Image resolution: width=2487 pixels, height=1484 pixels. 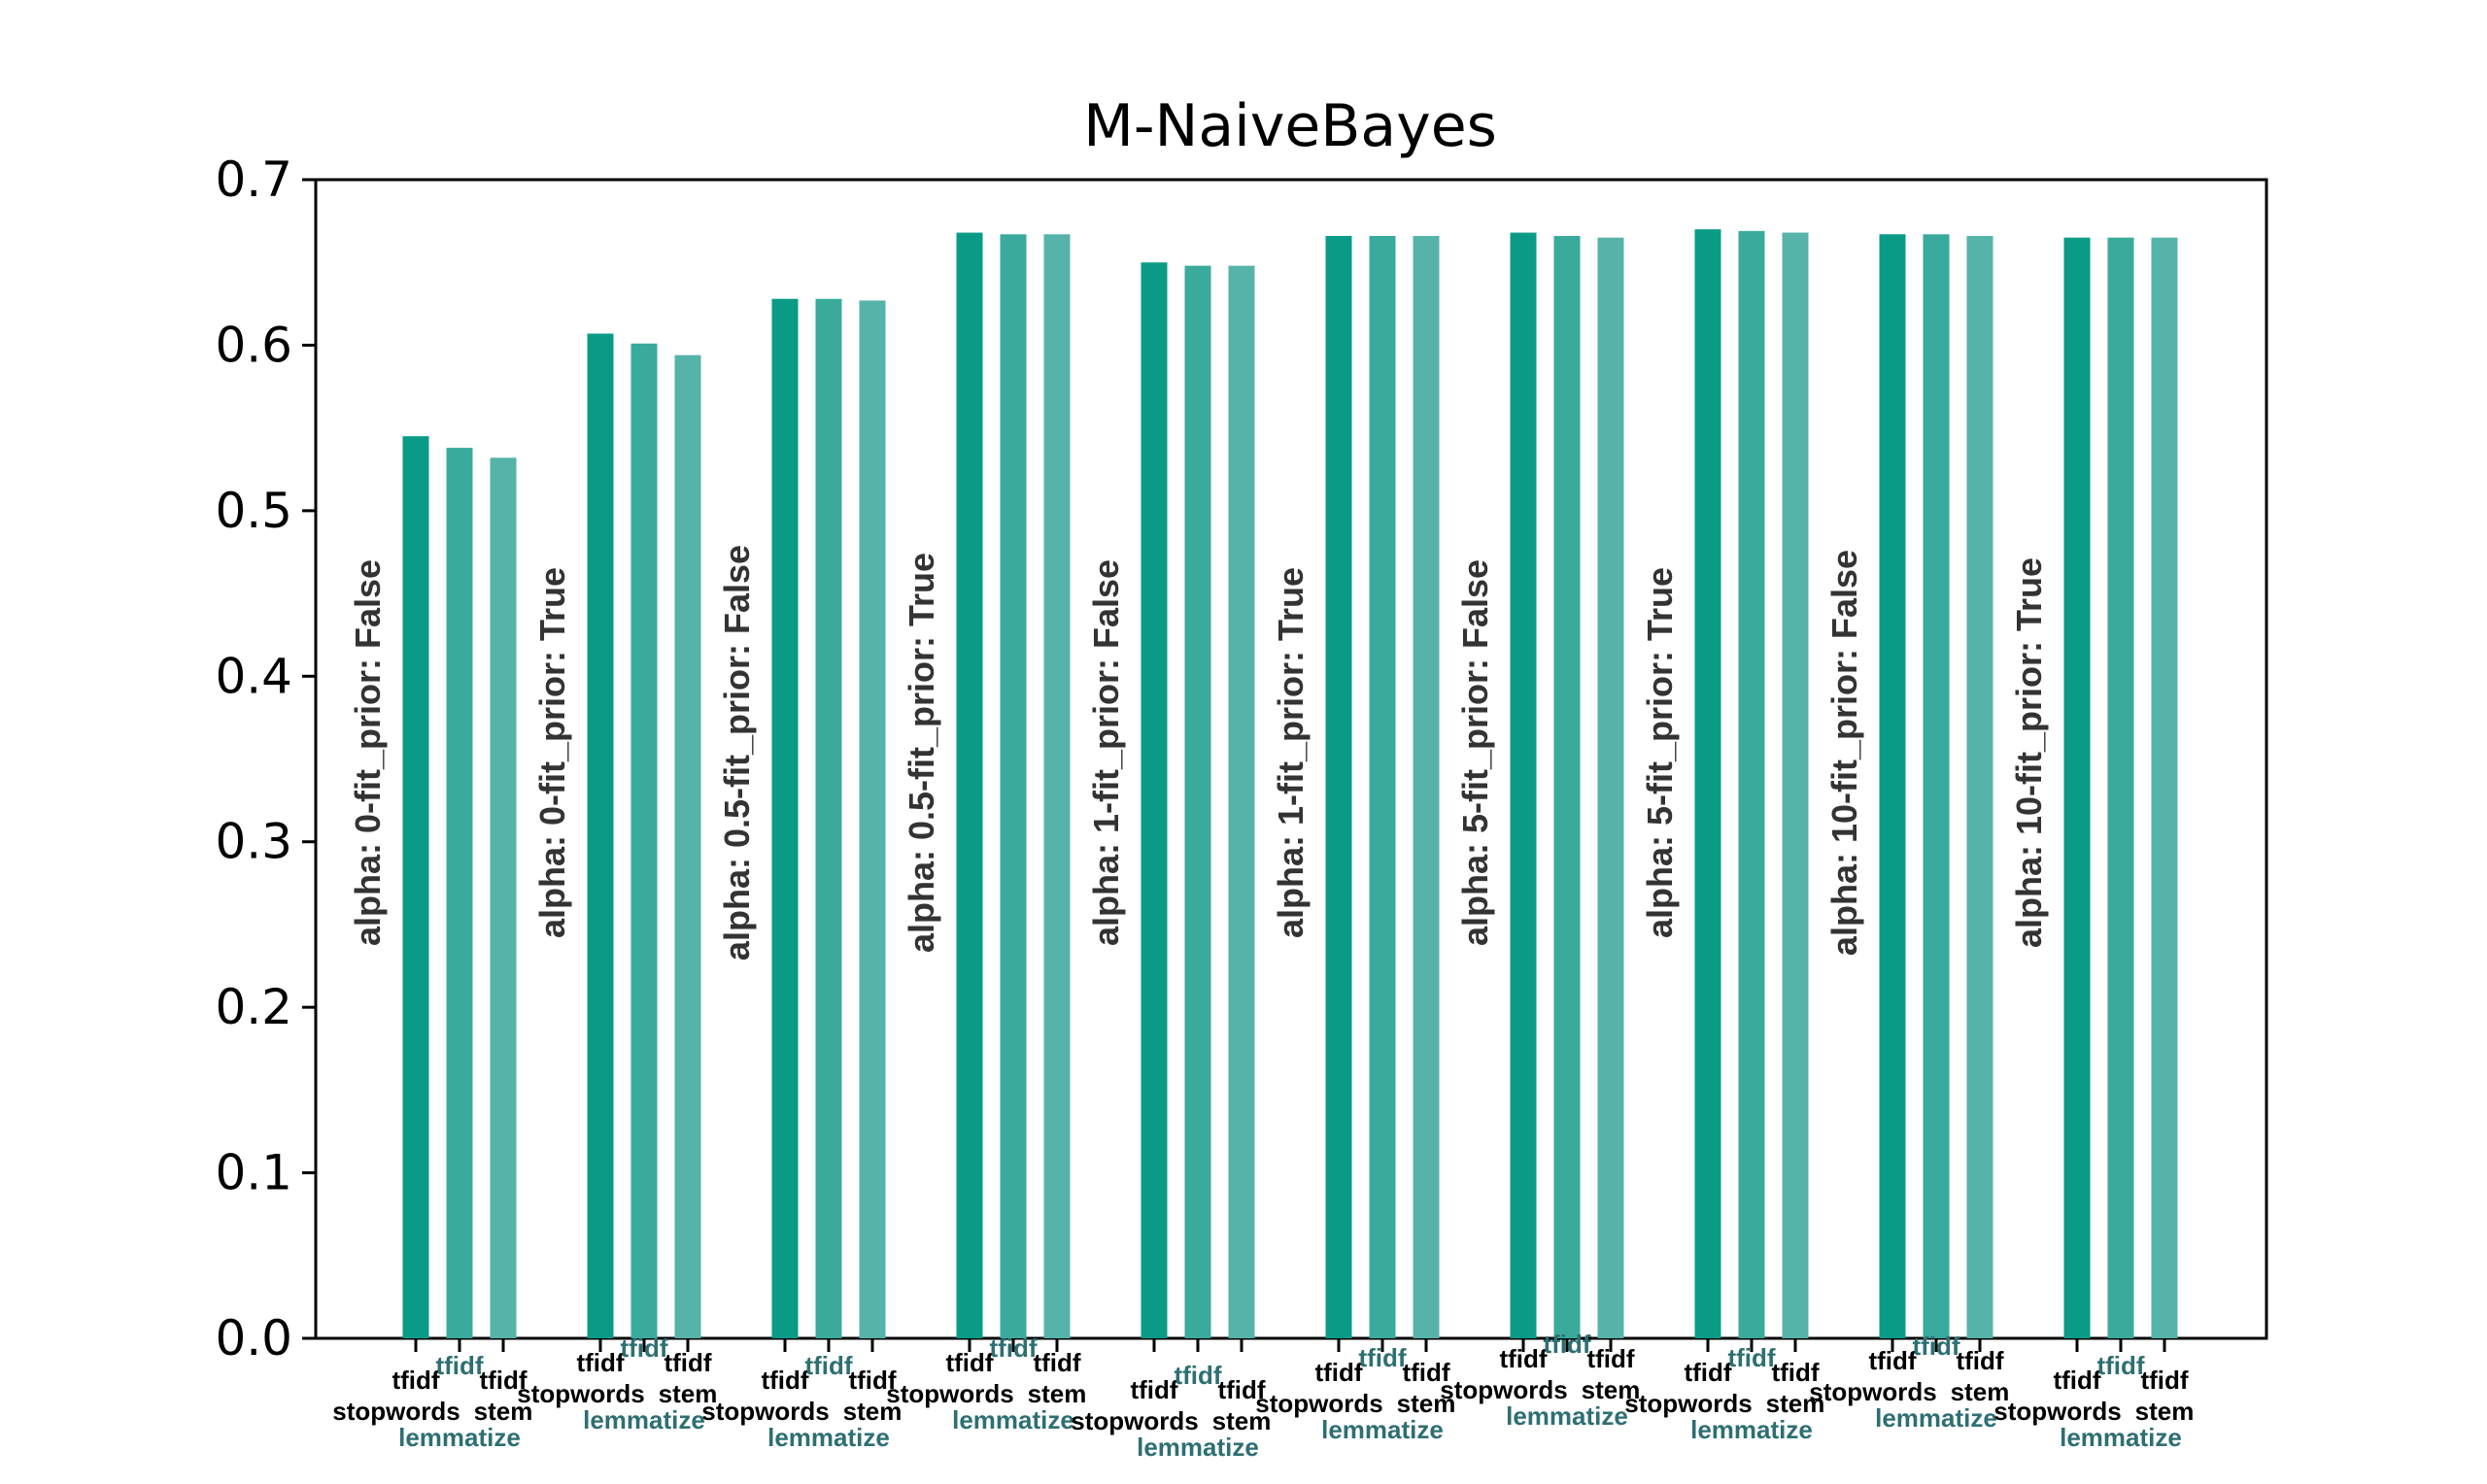 What do you see at coordinates (552, 752) in the screenshot?
I see `group-label: alpha: 0-fit_prior: True` at bounding box center [552, 752].